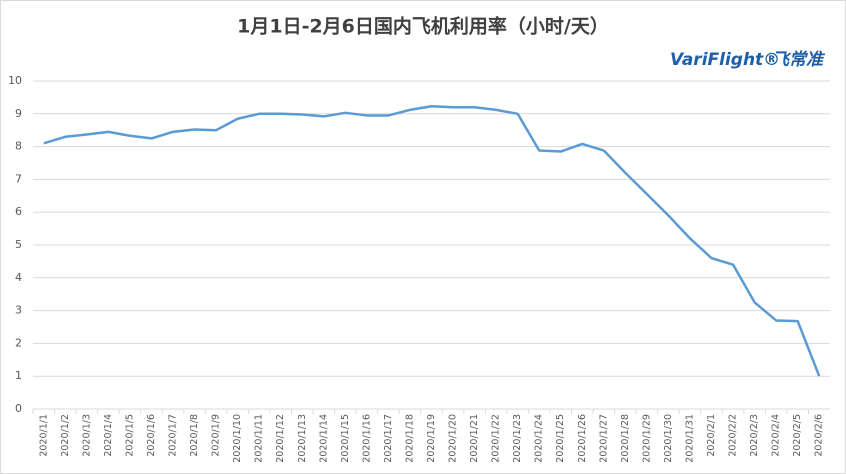 This screenshot has width=846, height=474. What do you see at coordinates (560, 438) in the screenshot?
I see `x-tick-label: 2020/1/25` at bounding box center [560, 438].